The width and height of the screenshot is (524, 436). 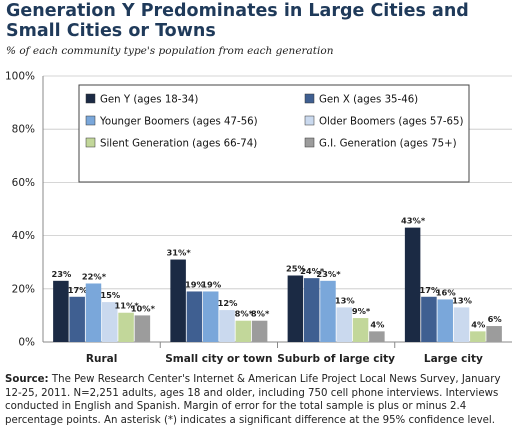 What do you see at coordinates (296, 269) in the screenshot?
I see `bar-value-label: 25%` at bounding box center [296, 269].